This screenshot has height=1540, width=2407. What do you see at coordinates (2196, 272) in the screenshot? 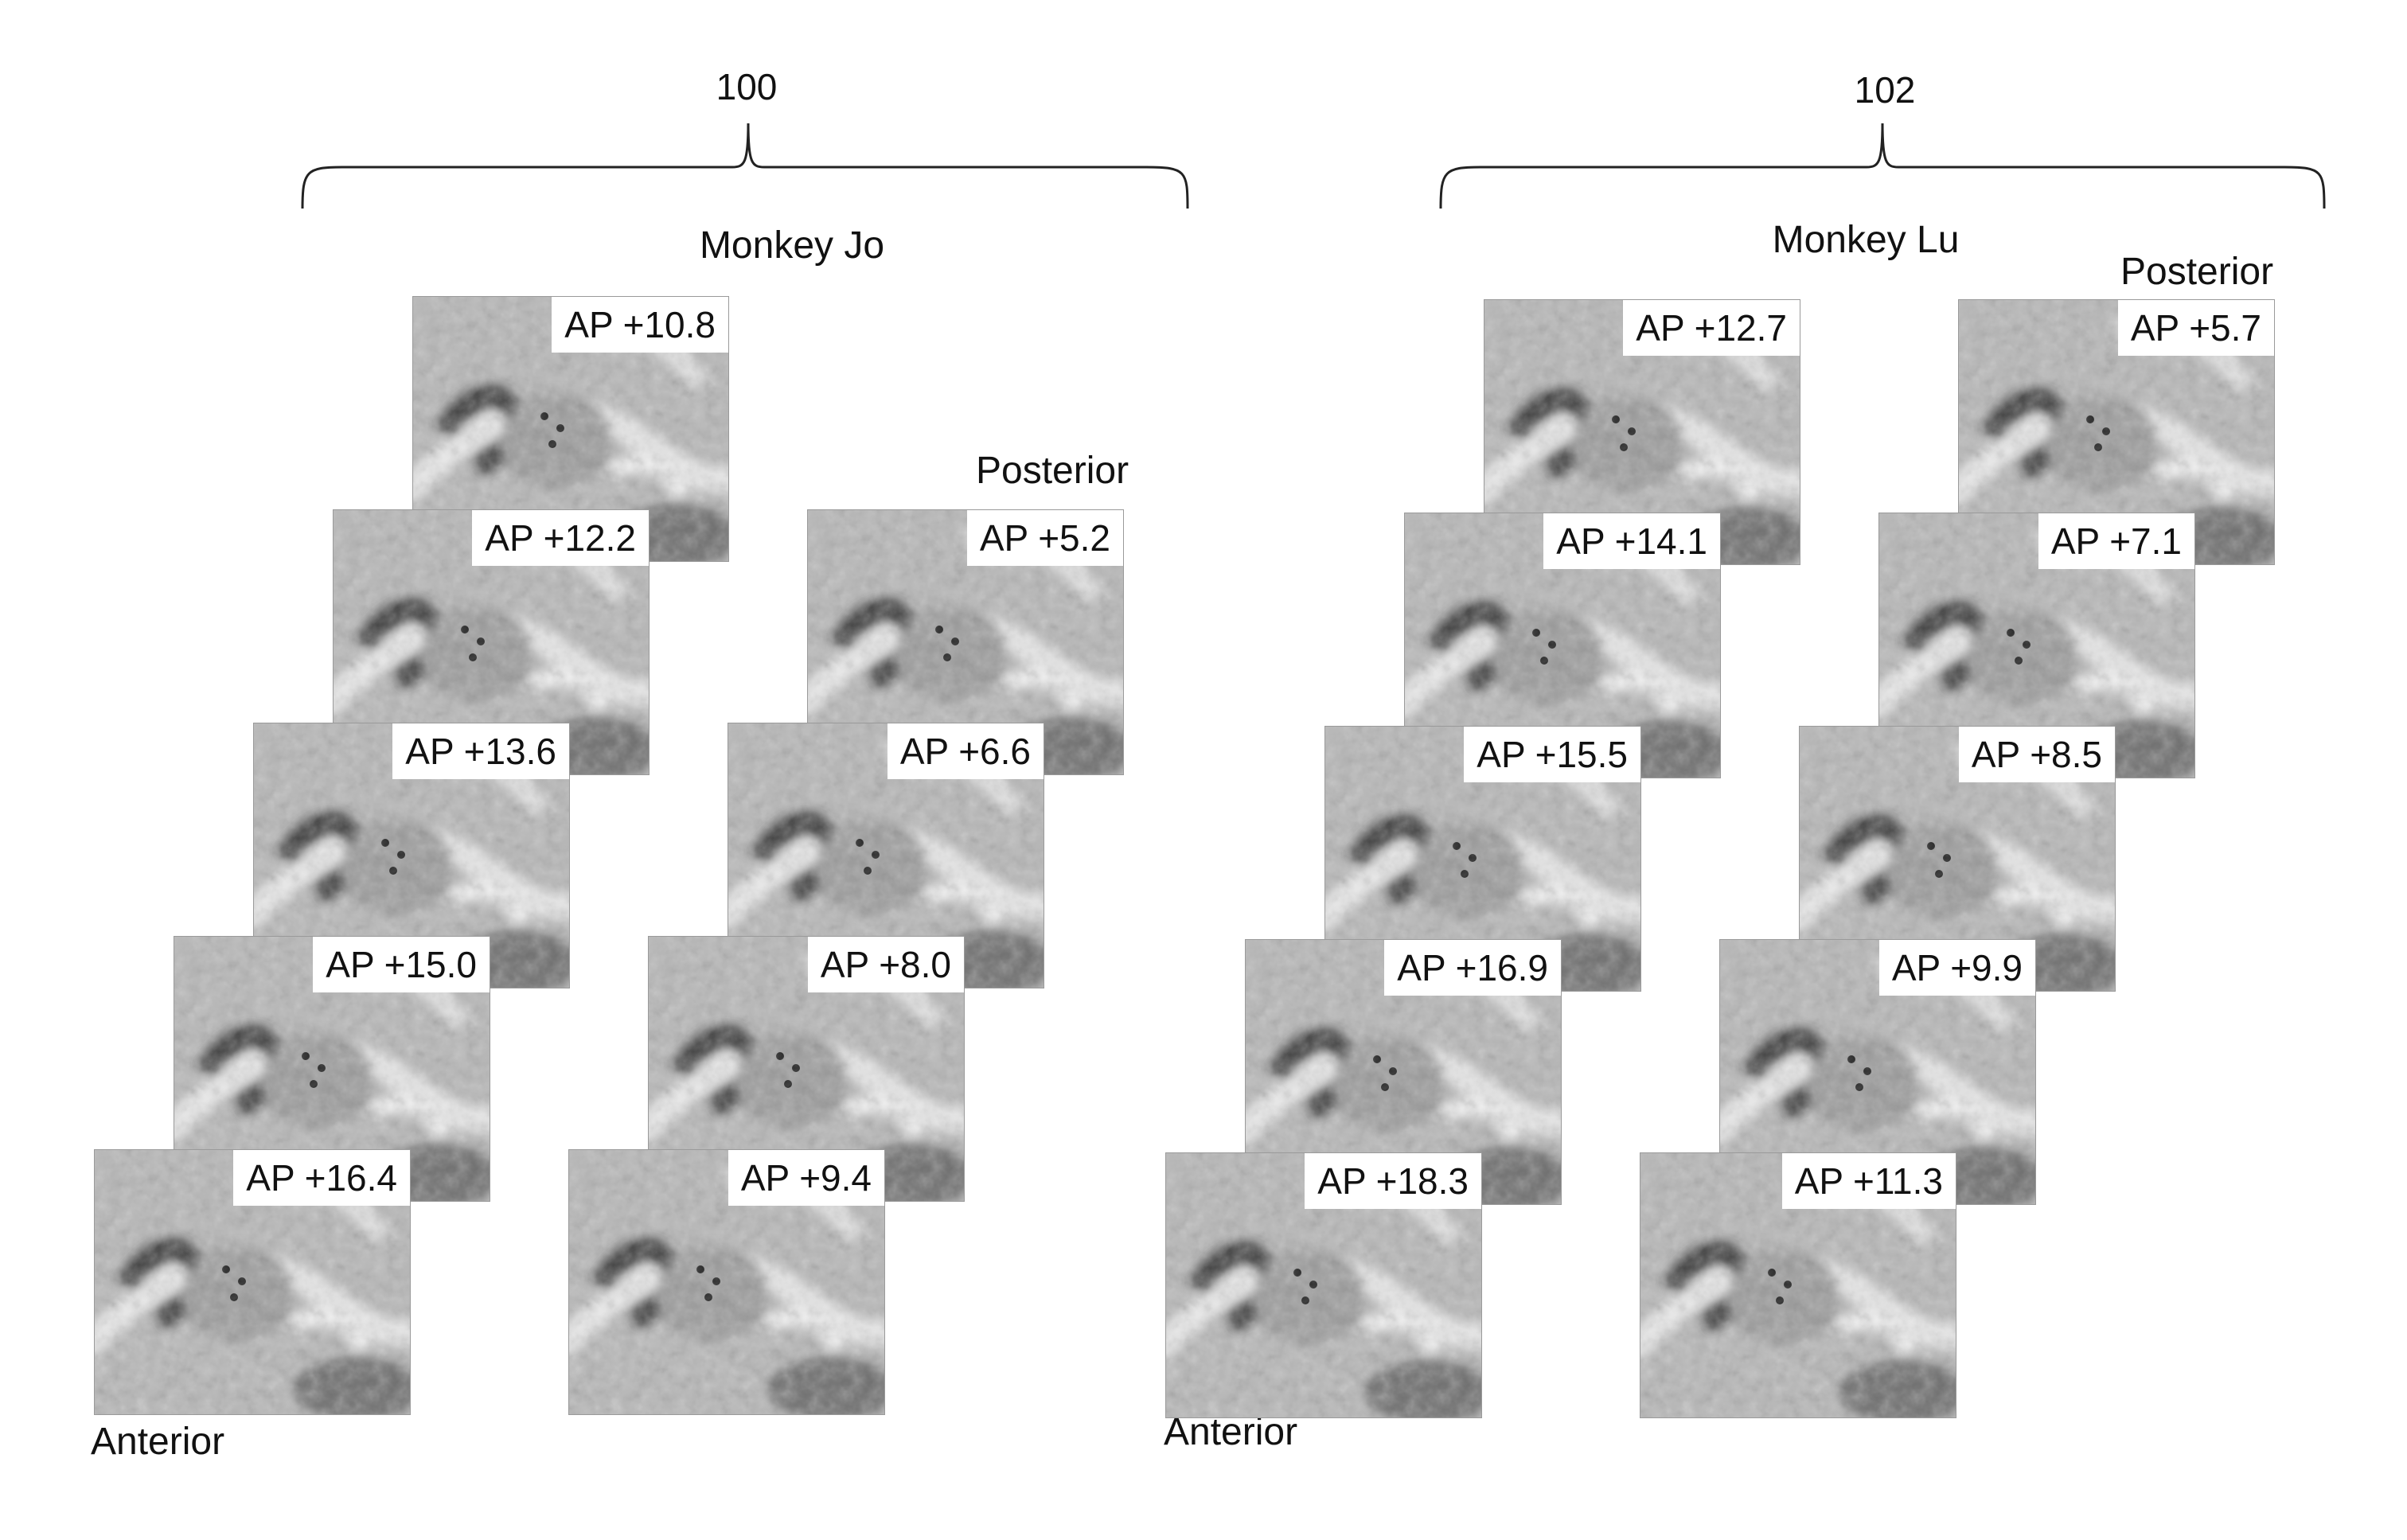
I see `posterior-label-lu: Posterior` at bounding box center [2196, 272].